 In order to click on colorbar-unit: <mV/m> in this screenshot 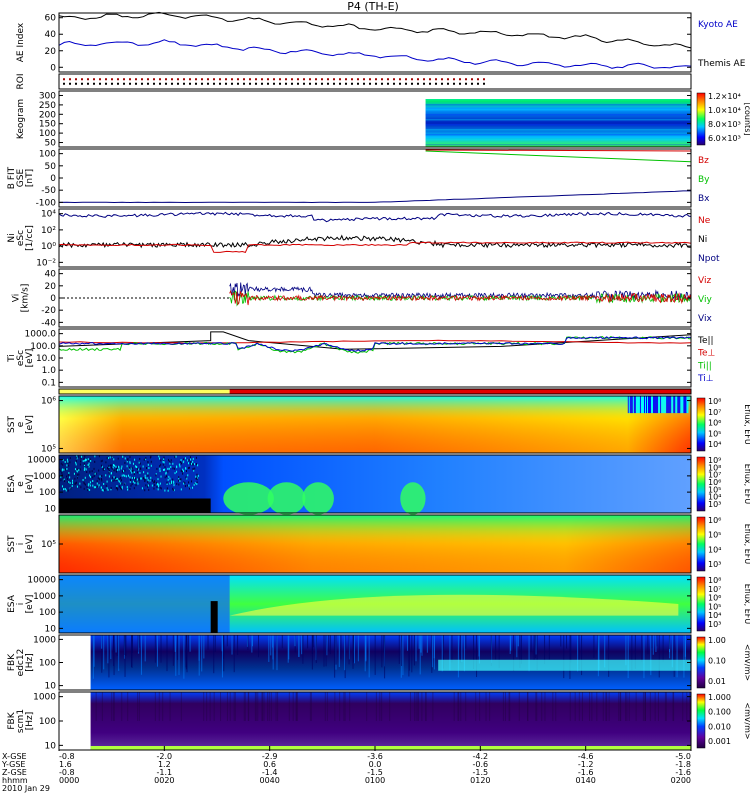, I will do `click(746, 720)`.